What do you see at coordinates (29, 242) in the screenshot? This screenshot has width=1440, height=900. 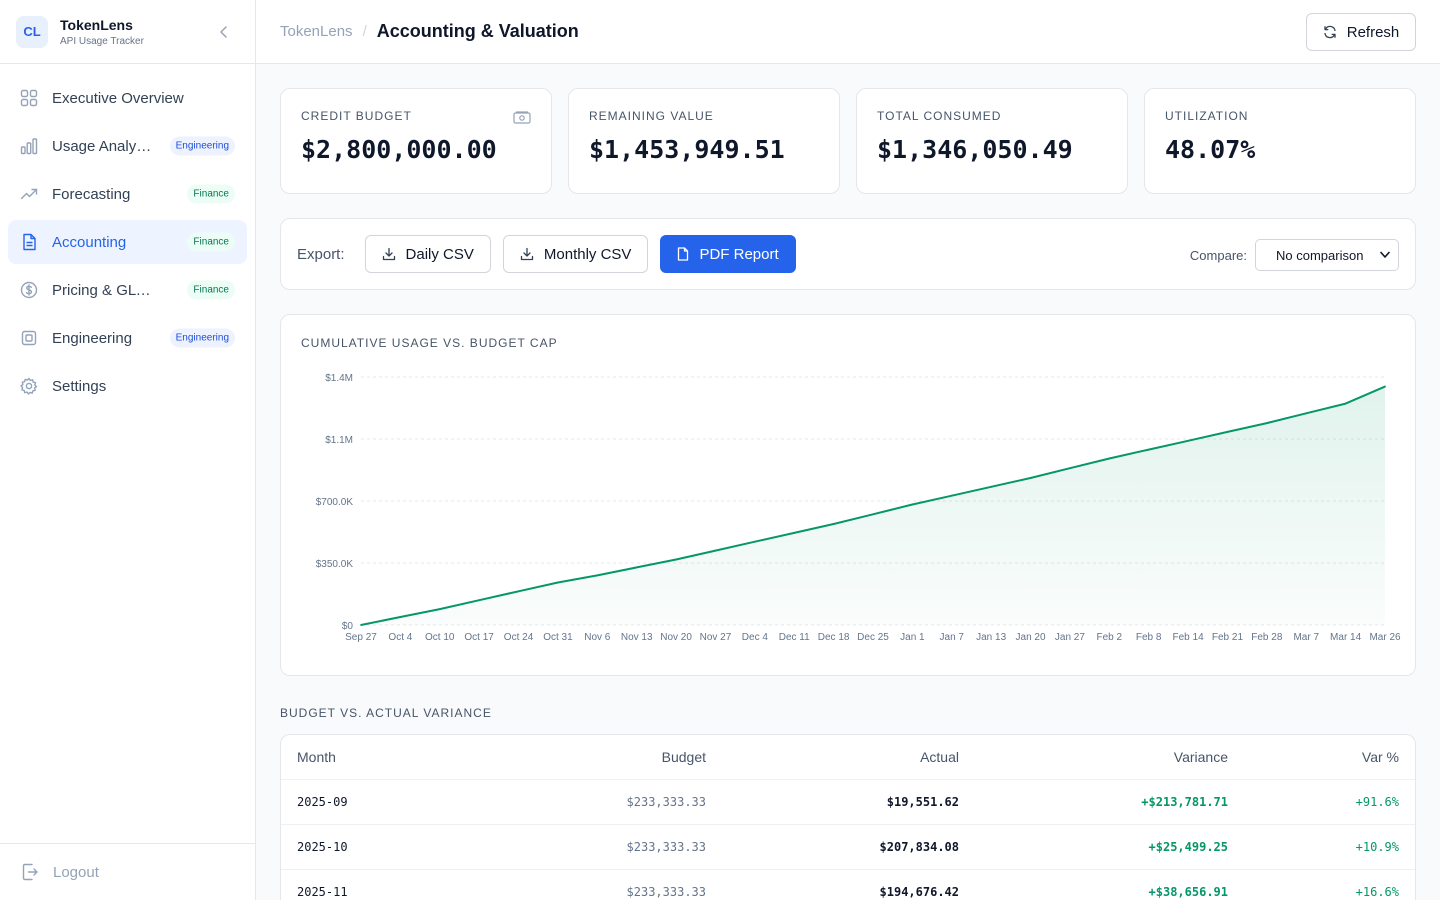 I see `document-icon` at bounding box center [29, 242].